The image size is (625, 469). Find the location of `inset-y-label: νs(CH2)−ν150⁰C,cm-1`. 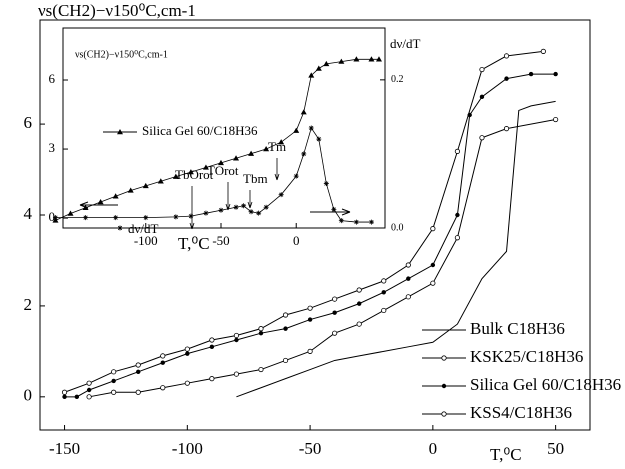

inset-y-label: νs(CH2)−ν150⁰C,cm-1 is located at coordinates (121, 54).